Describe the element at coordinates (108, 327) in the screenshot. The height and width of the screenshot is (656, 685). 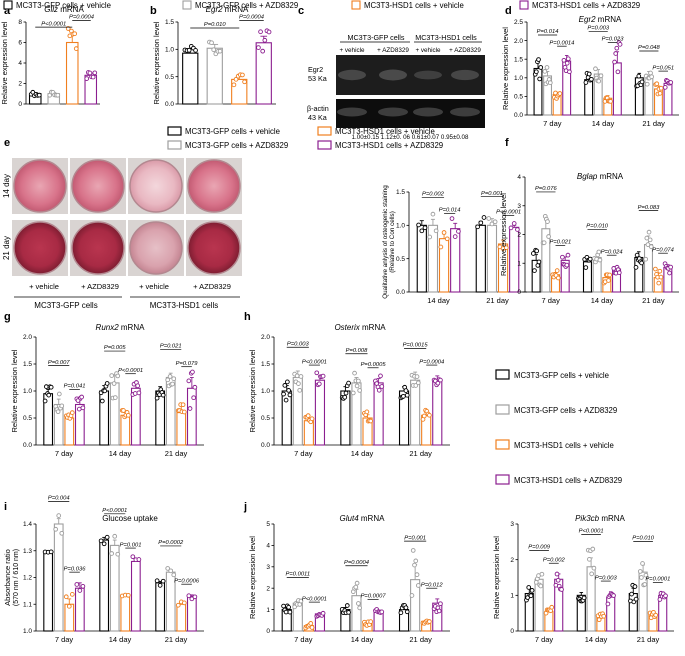
I see `chart-title-italic: Runx2` at that location.